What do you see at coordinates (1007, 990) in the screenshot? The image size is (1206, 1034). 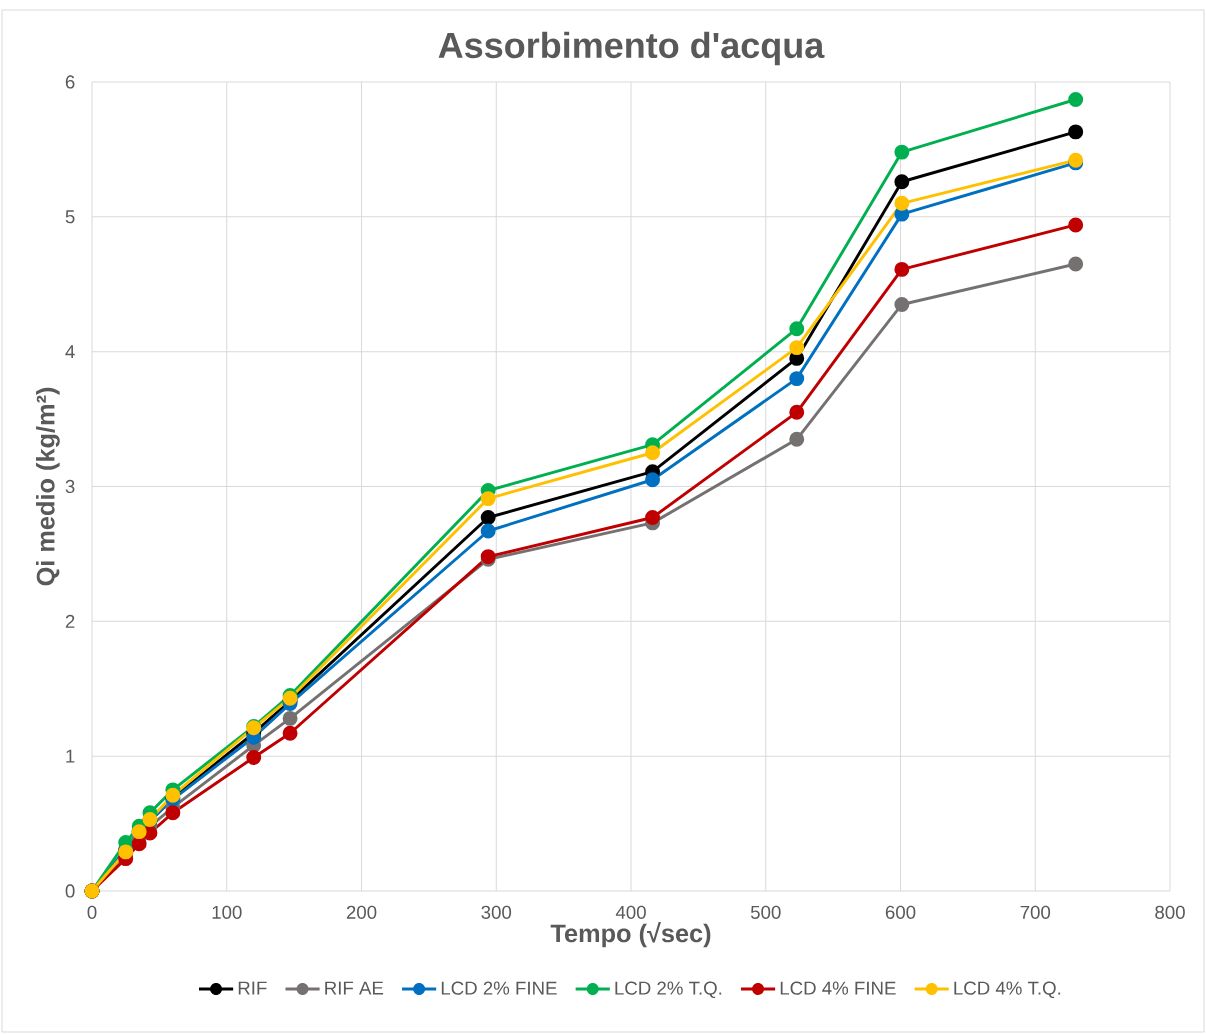 I see `legend-label: LCD 4% T.Q.` at bounding box center [1007, 990].